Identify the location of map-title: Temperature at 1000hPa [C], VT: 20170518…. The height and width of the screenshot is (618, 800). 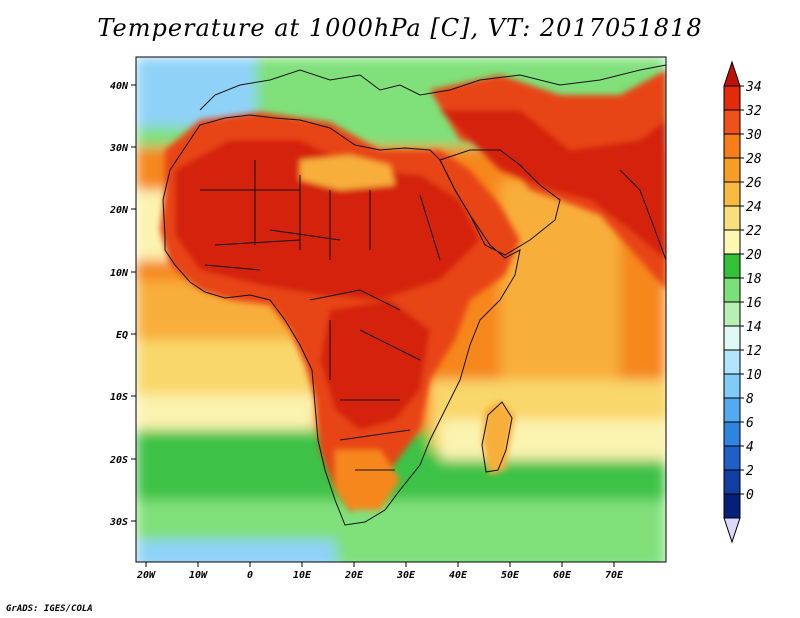
(400, 28).